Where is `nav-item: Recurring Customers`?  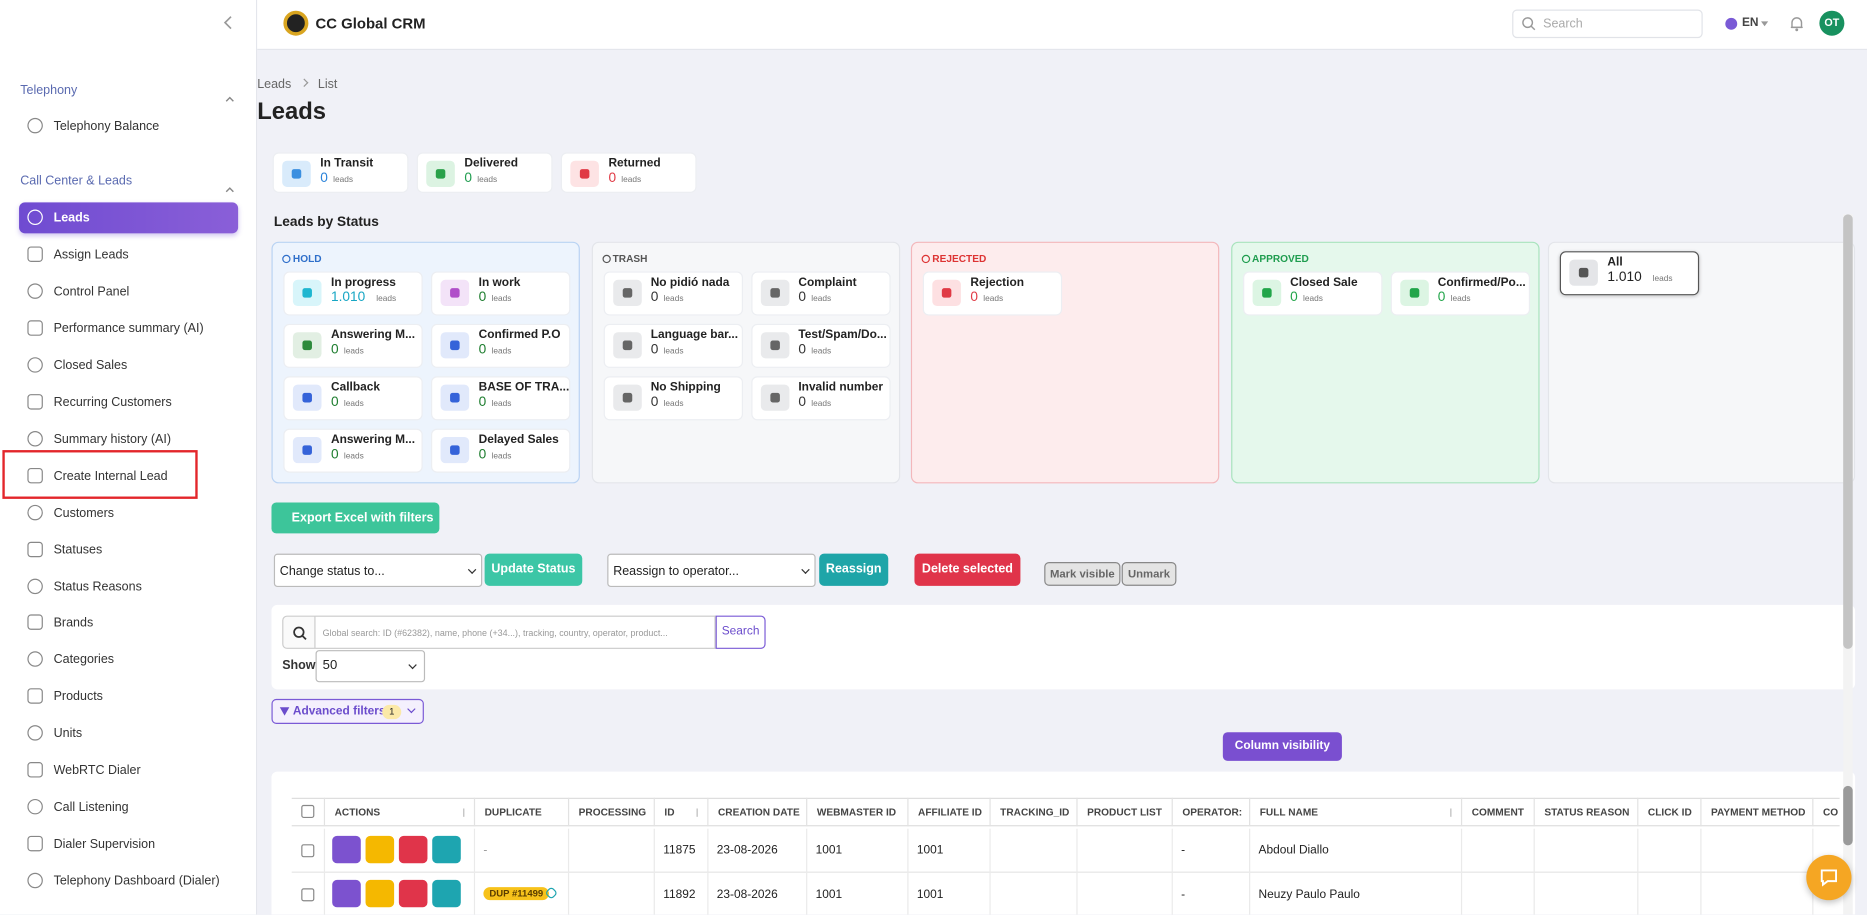
nav-item: Recurring Customers is located at coordinates (128, 402).